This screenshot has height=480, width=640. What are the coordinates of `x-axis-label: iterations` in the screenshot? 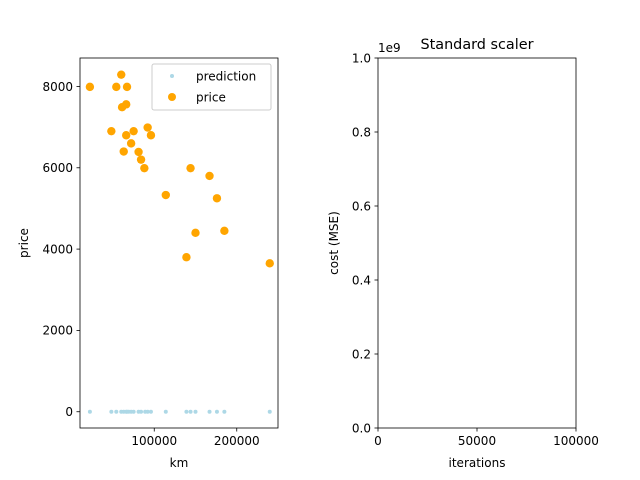 It's located at (477, 463).